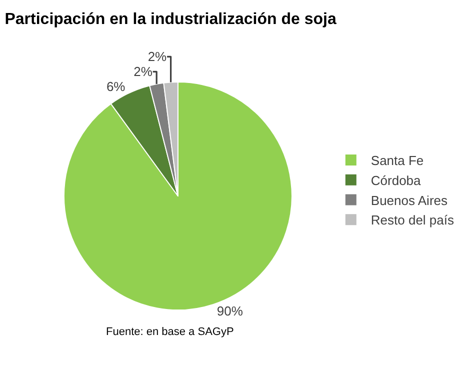 Image resolution: width=472 pixels, height=370 pixels. Describe the element at coordinates (230, 311) in the screenshot. I see `data-label: 90%` at that location.